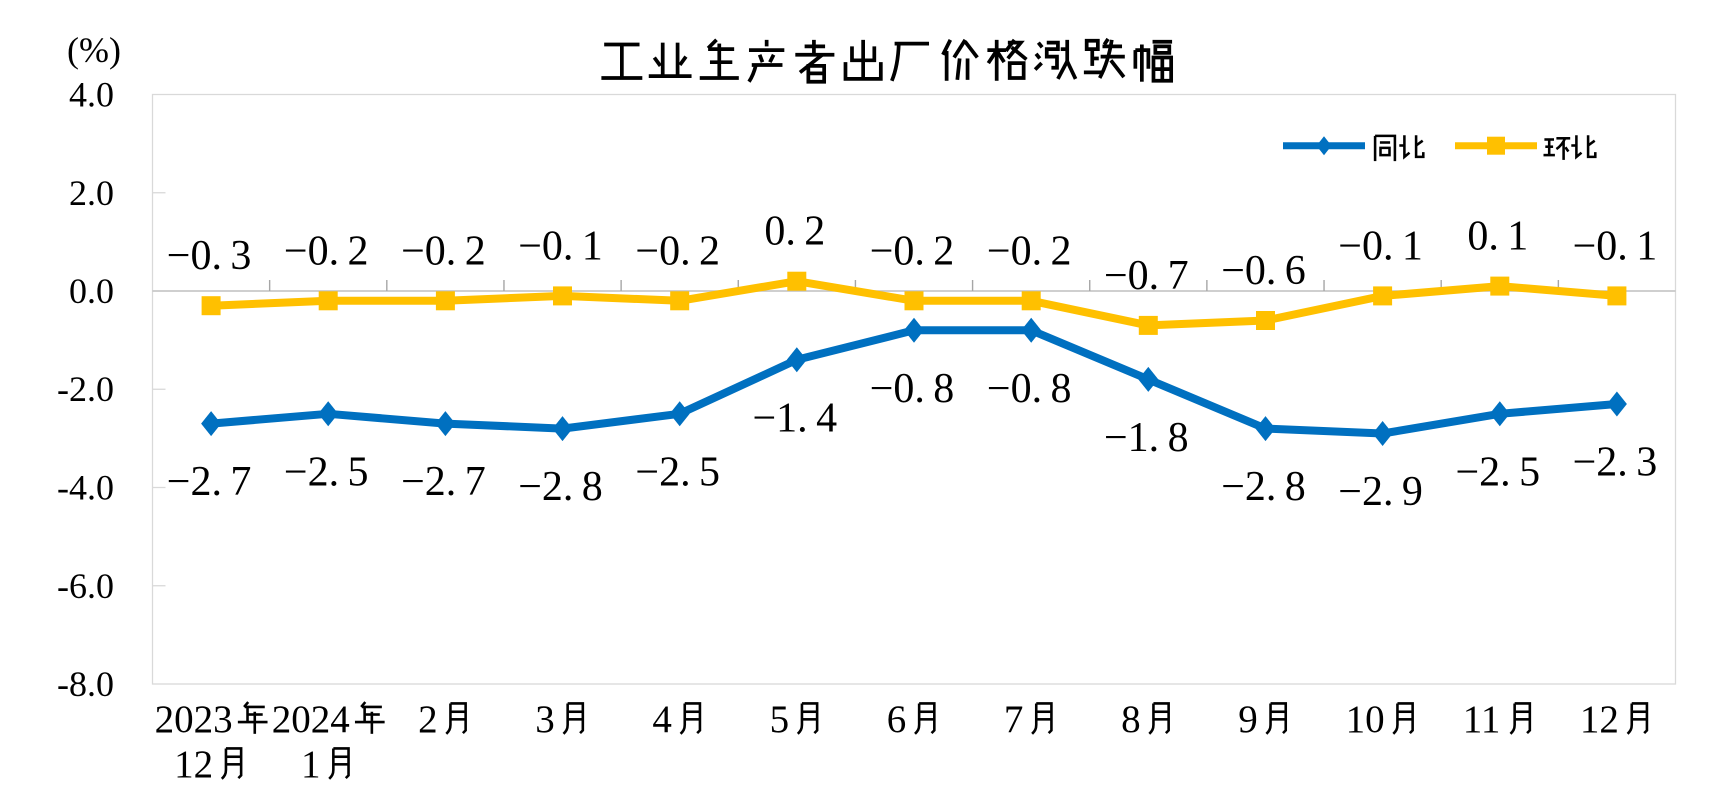 The width and height of the screenshot is (1709, 799). What do you see at coordinates (428, 719) in the screenshot?
I see `svg-text: 2` at bounding box center [428, 719].